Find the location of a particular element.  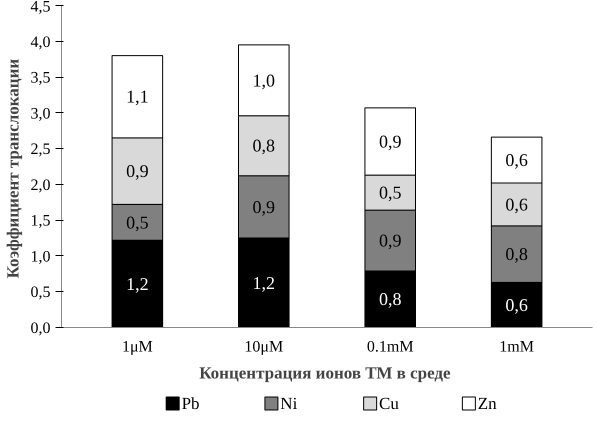

x-tick-label: 1mM is located at coordinates (516, 347).